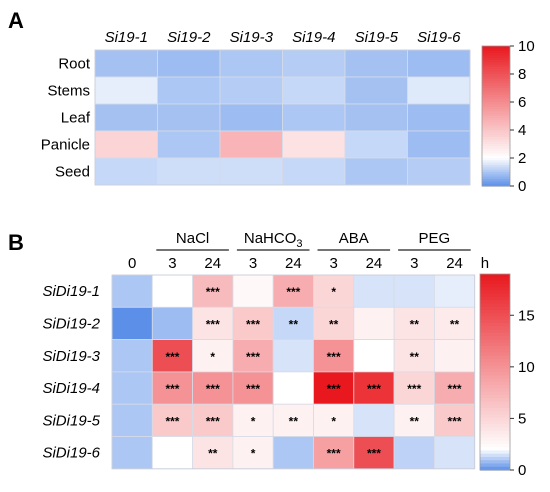 The image size is (550, 492). What do you see at coordinates (16, 20) in the screenshot?
I see `panel-label-a: A` at bounding box center [16, 20].